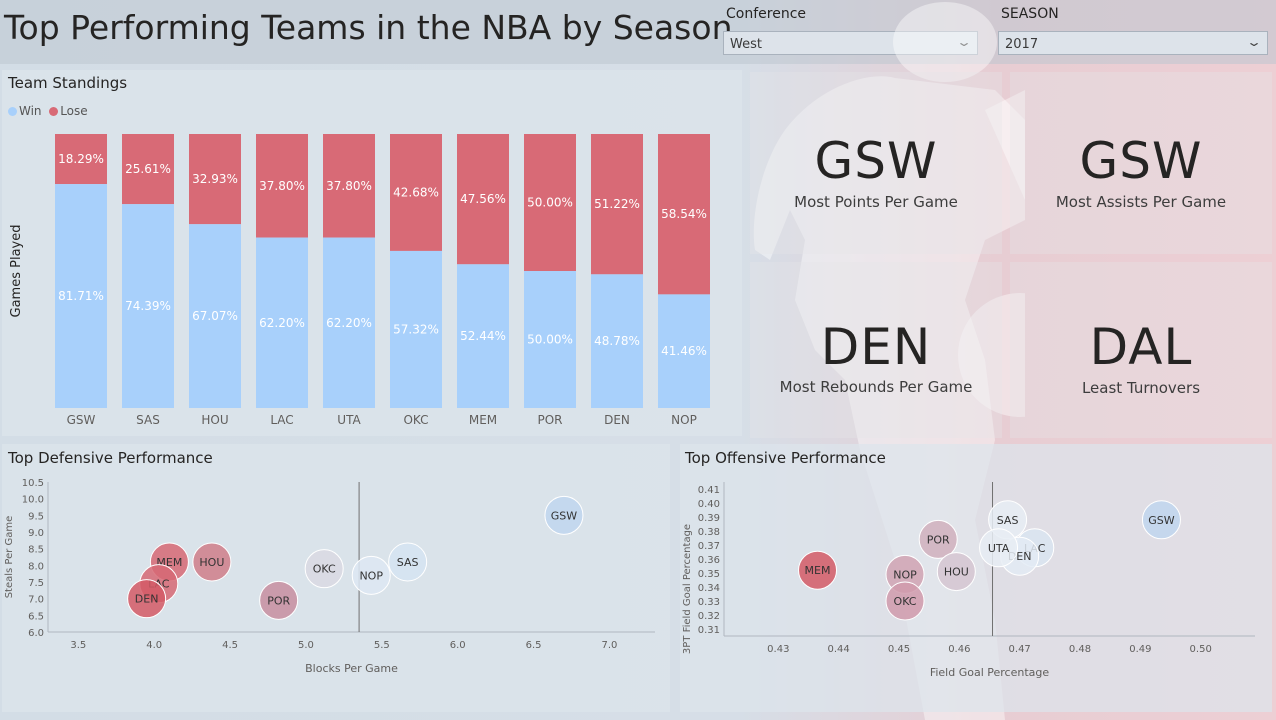 The height and width of the screenshot is (720, 1276). I want to click on x-tick-label: 4.0, so click(154, 645).